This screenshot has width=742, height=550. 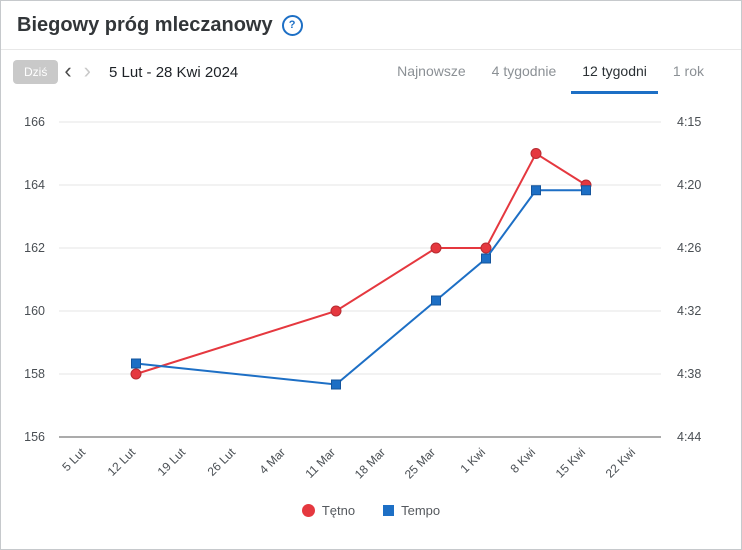 What do you see at coordinates (174, 72) in the screenshot?
I see `date-range-label: 5 Lut - 28 Kwi 2024` at bounding box center [174, 72].